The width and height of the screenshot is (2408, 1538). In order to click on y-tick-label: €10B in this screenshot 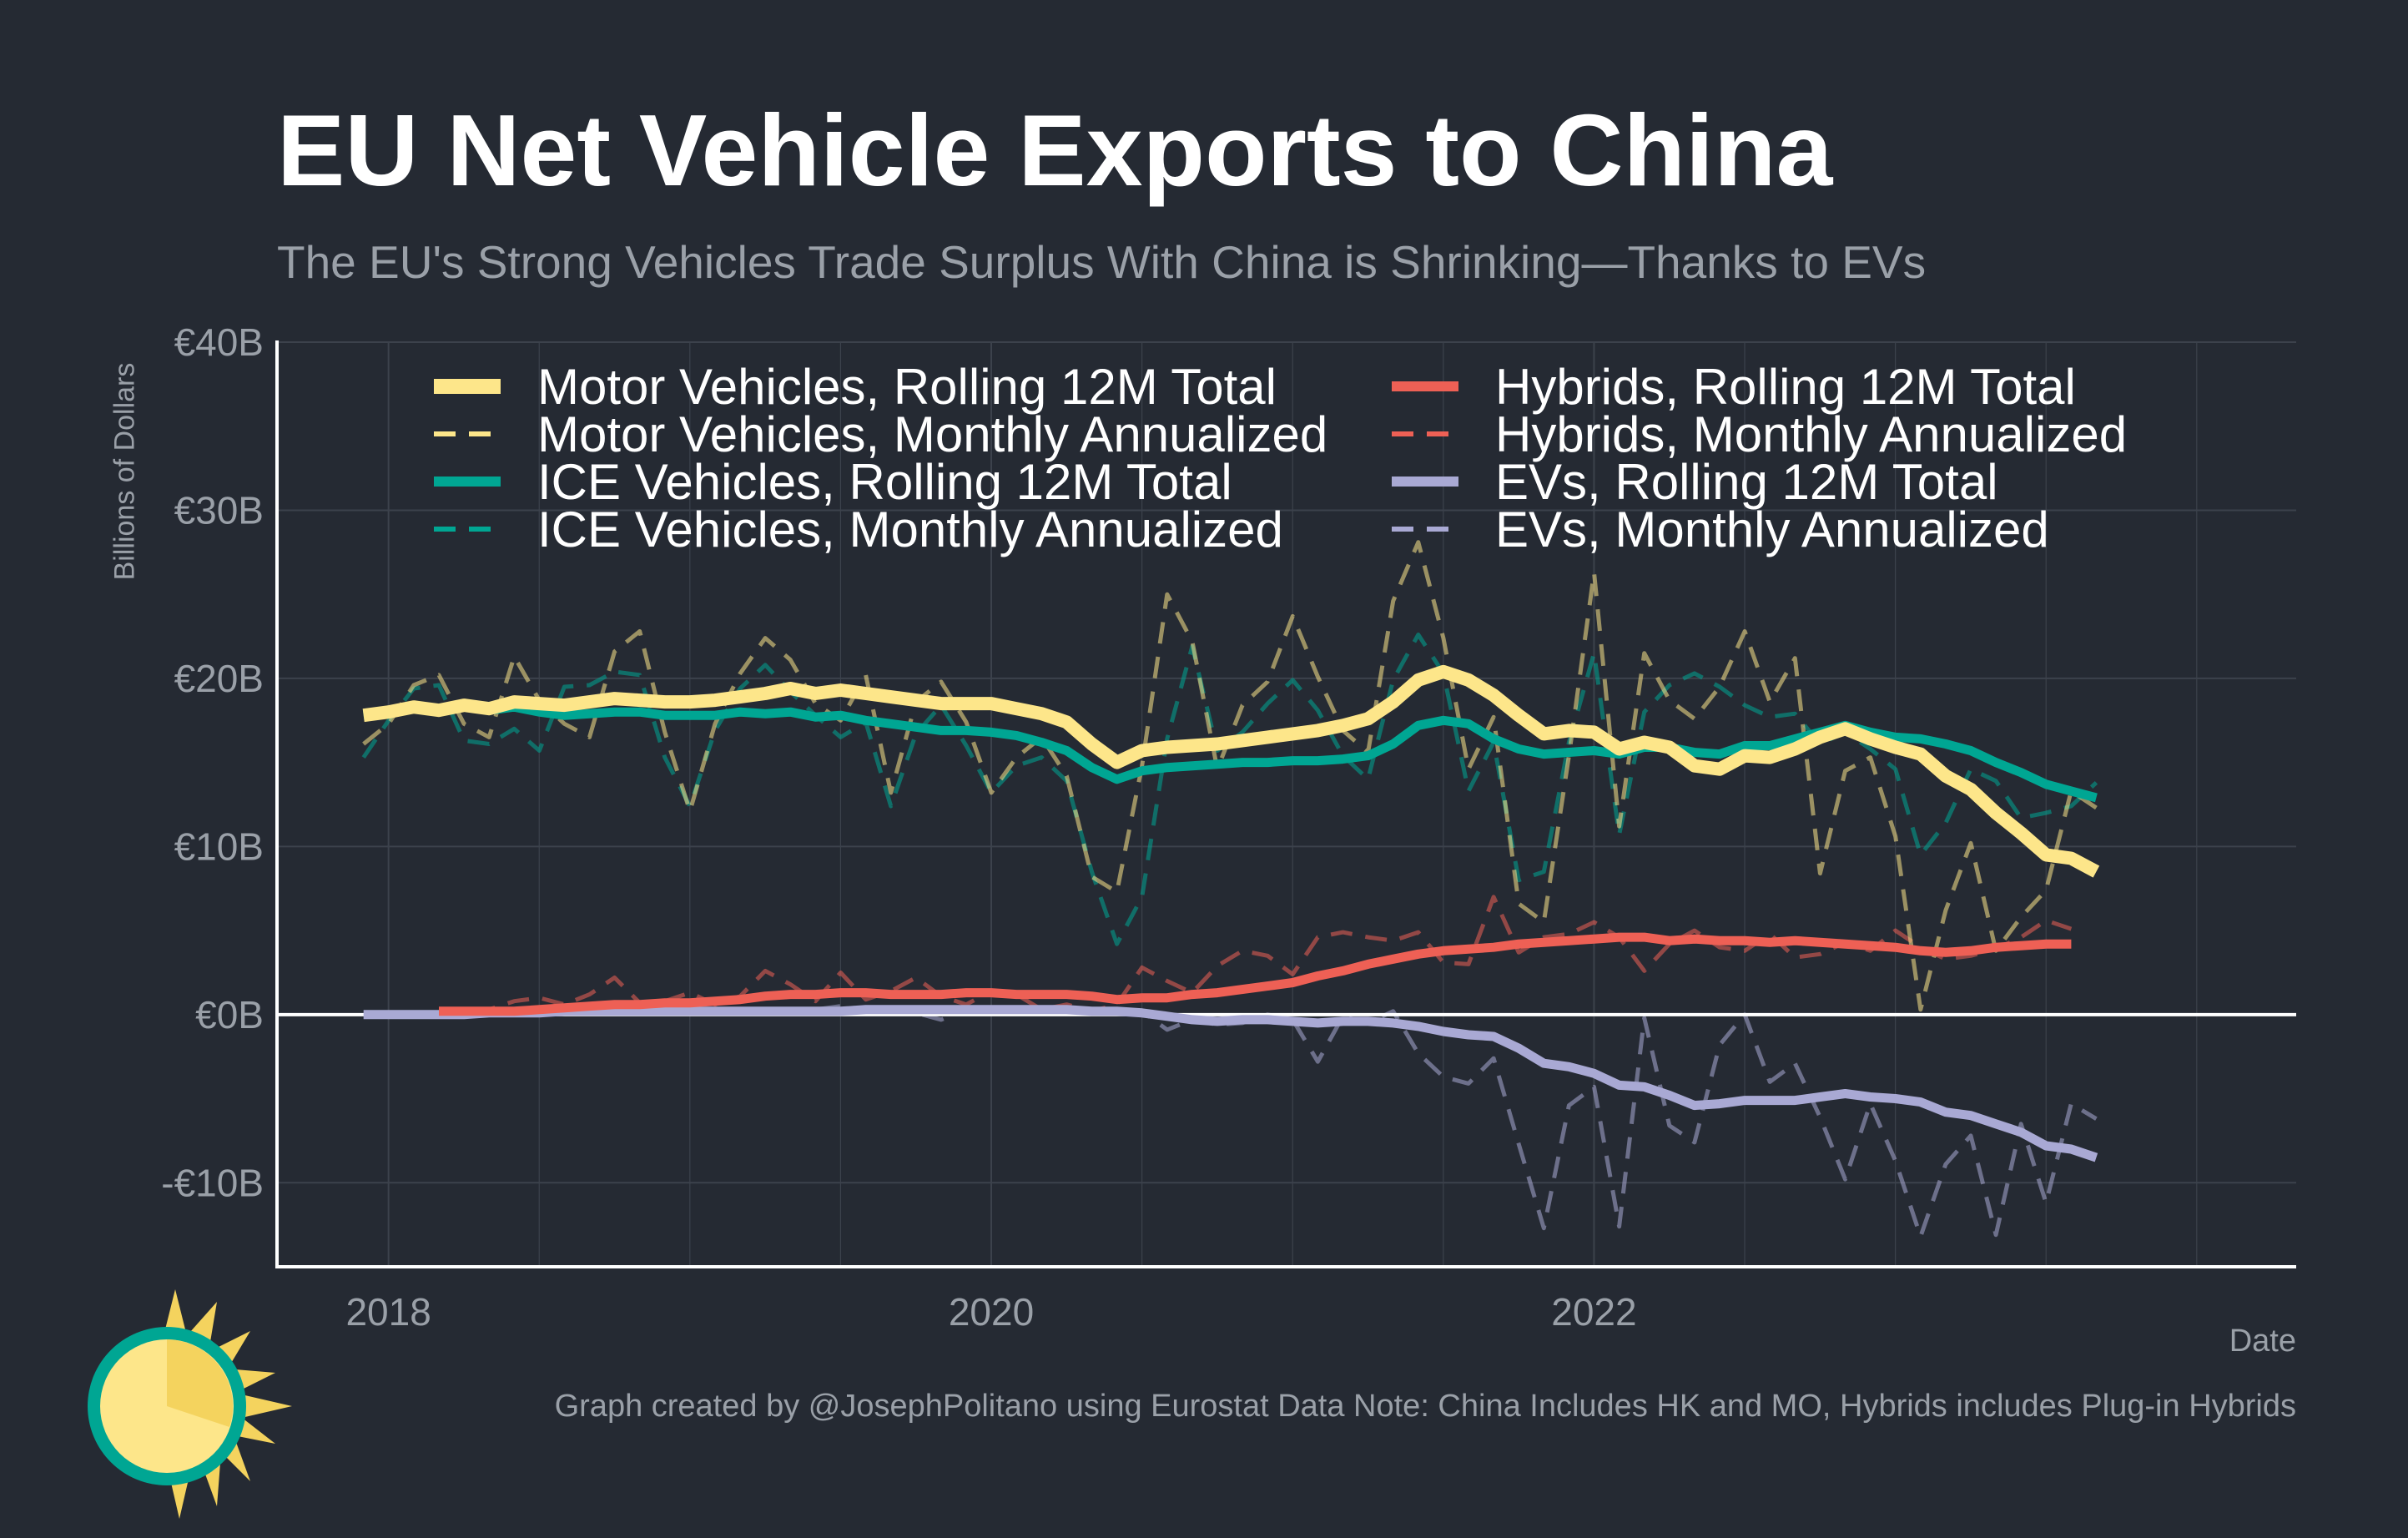, I will do `click(219, 846)`.